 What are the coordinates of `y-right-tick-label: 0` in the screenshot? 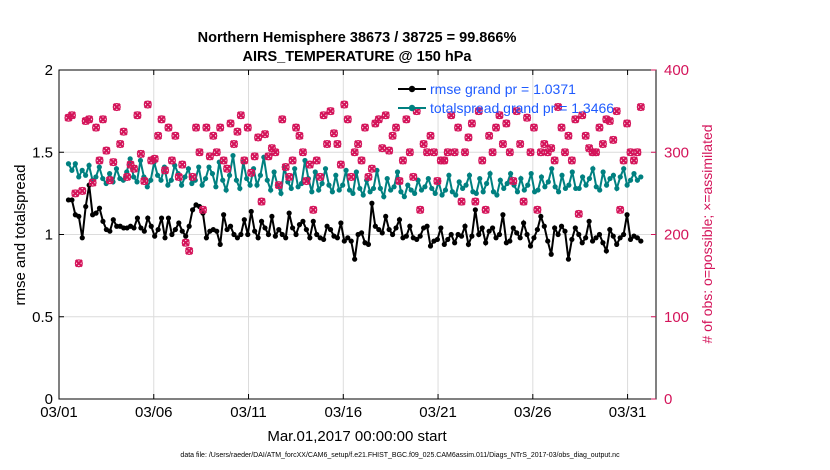 It's located at (668, 399).